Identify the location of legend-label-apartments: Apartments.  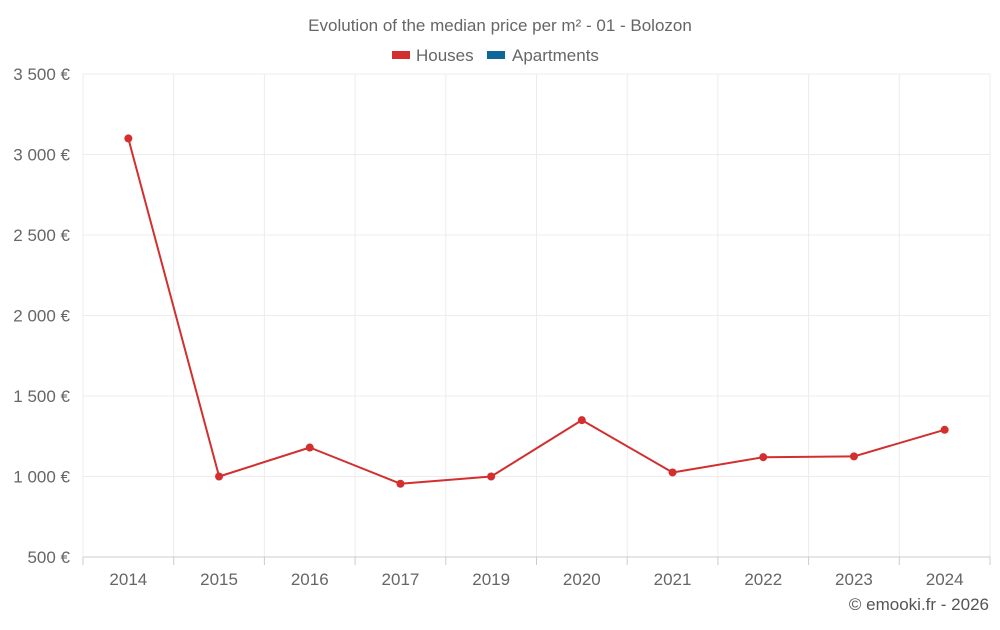
(555, 55).